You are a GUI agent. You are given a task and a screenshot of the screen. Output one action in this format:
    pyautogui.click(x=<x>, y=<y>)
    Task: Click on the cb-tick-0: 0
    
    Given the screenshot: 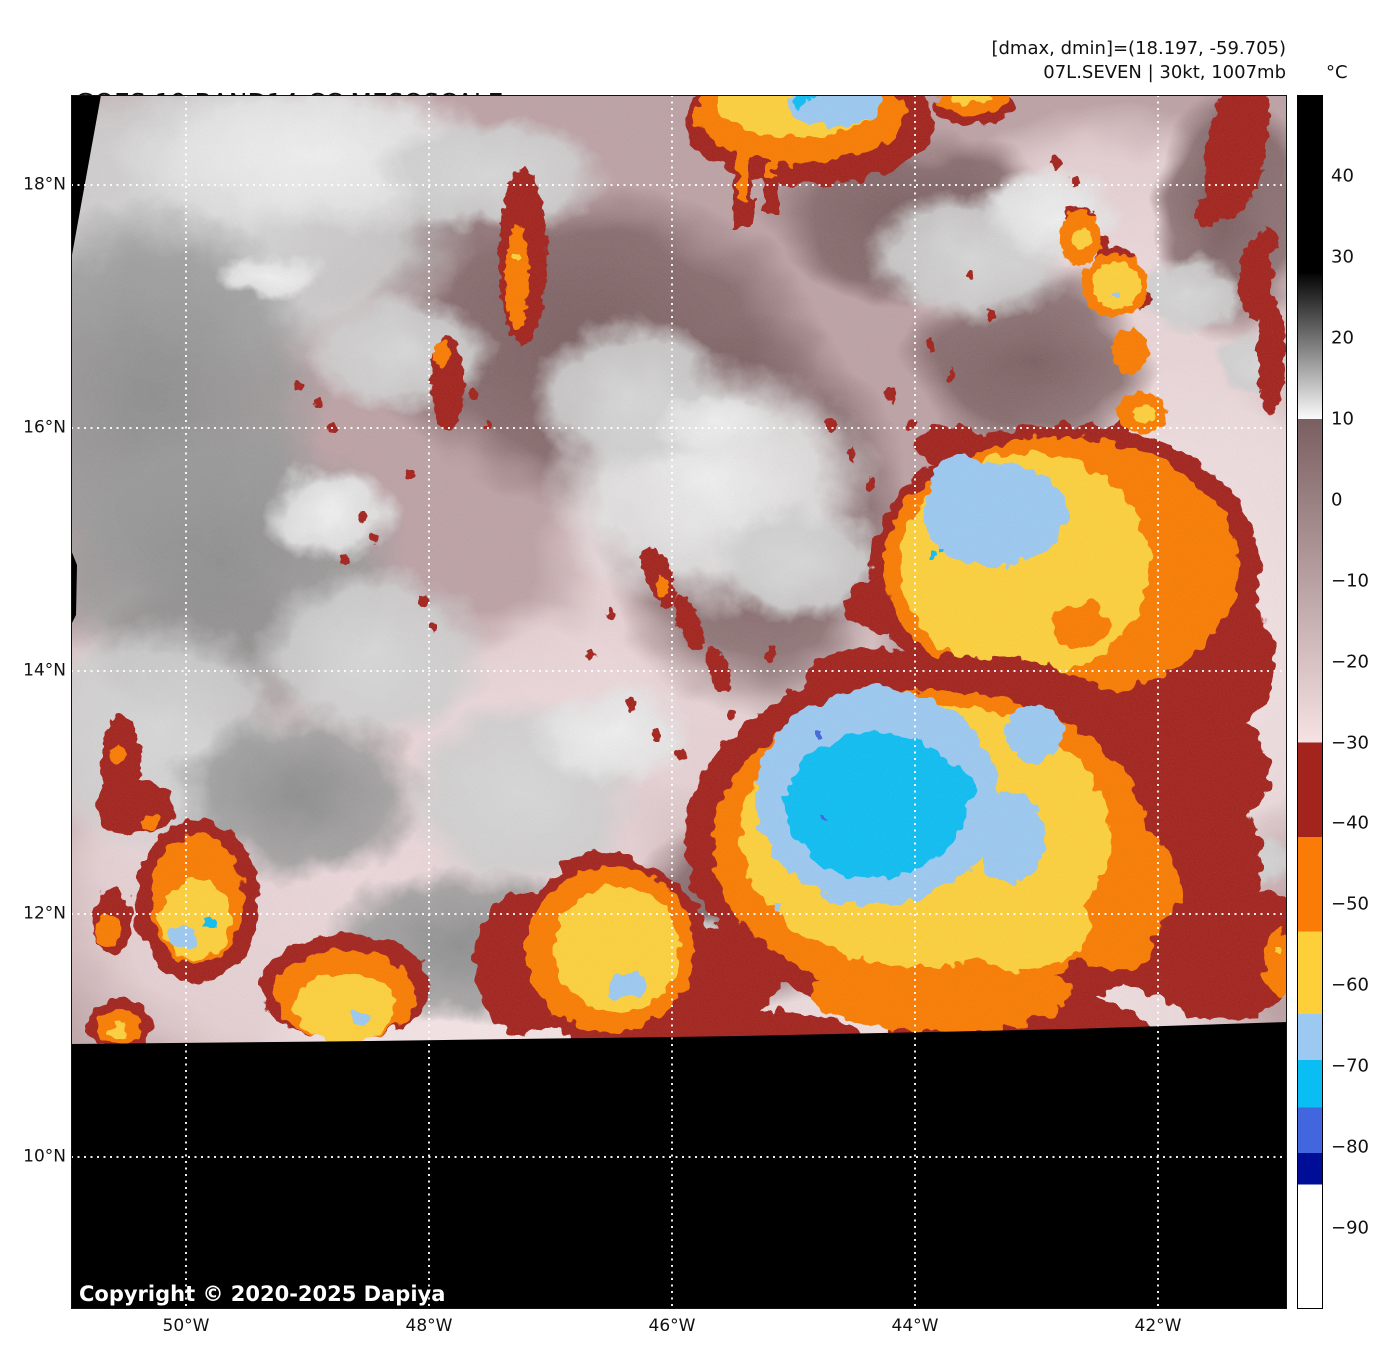 What is the action you would take?
    pyautogui.click(x=1337, y=500)
    